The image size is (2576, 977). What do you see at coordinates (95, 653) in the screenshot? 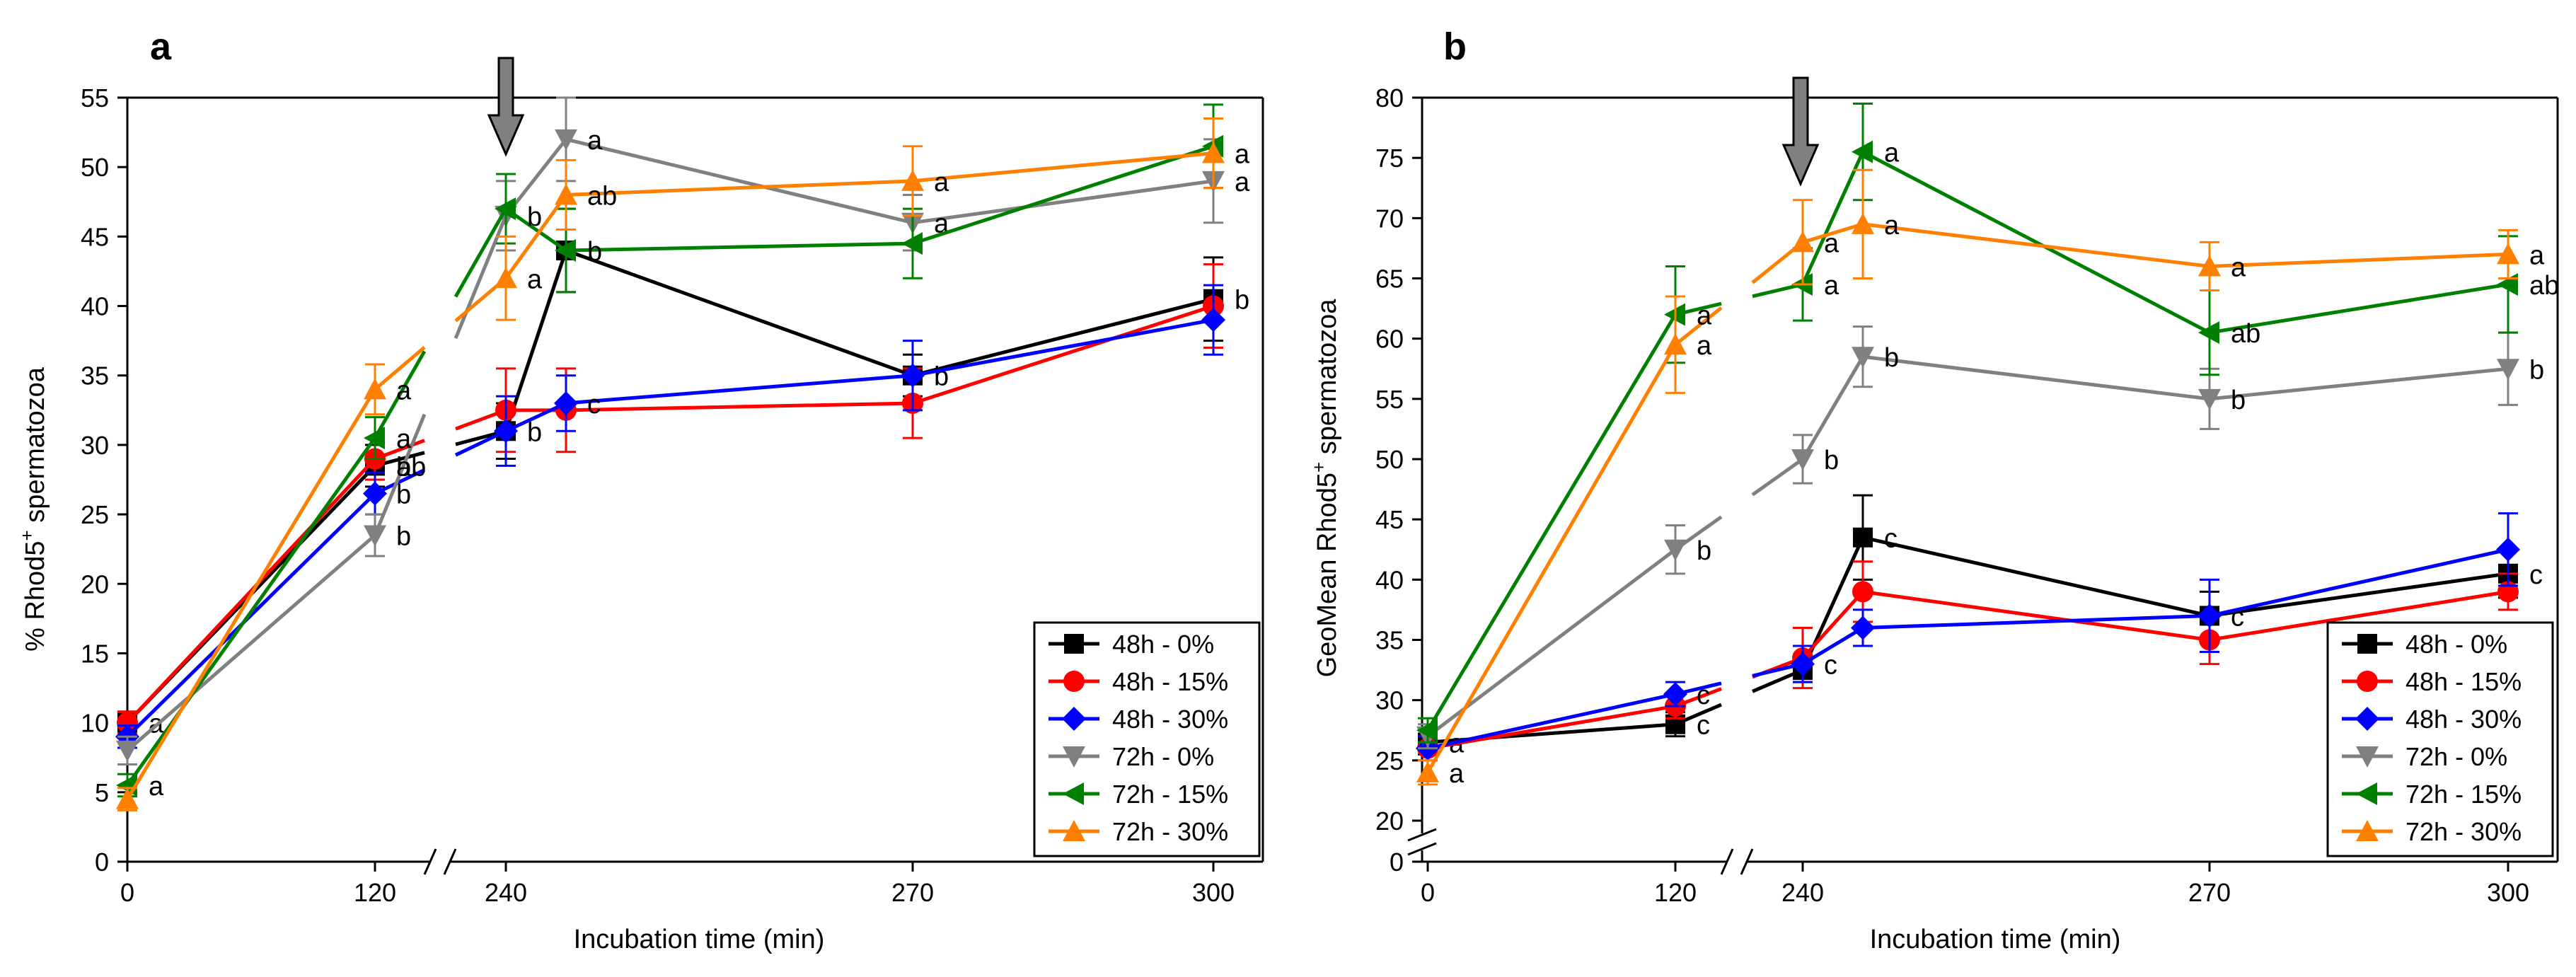
I see `panel-a-ytick-label: 15` at bounding box center [95, 653].